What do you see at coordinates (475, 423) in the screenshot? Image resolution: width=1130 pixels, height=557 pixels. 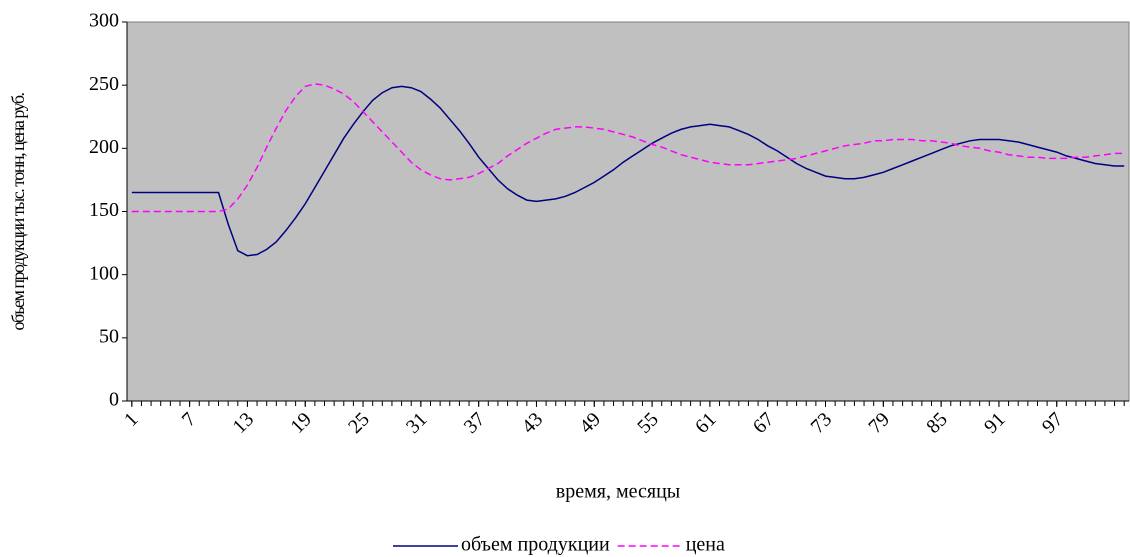 I see `x-tick-label: 37` at bounding box center [475, 423].